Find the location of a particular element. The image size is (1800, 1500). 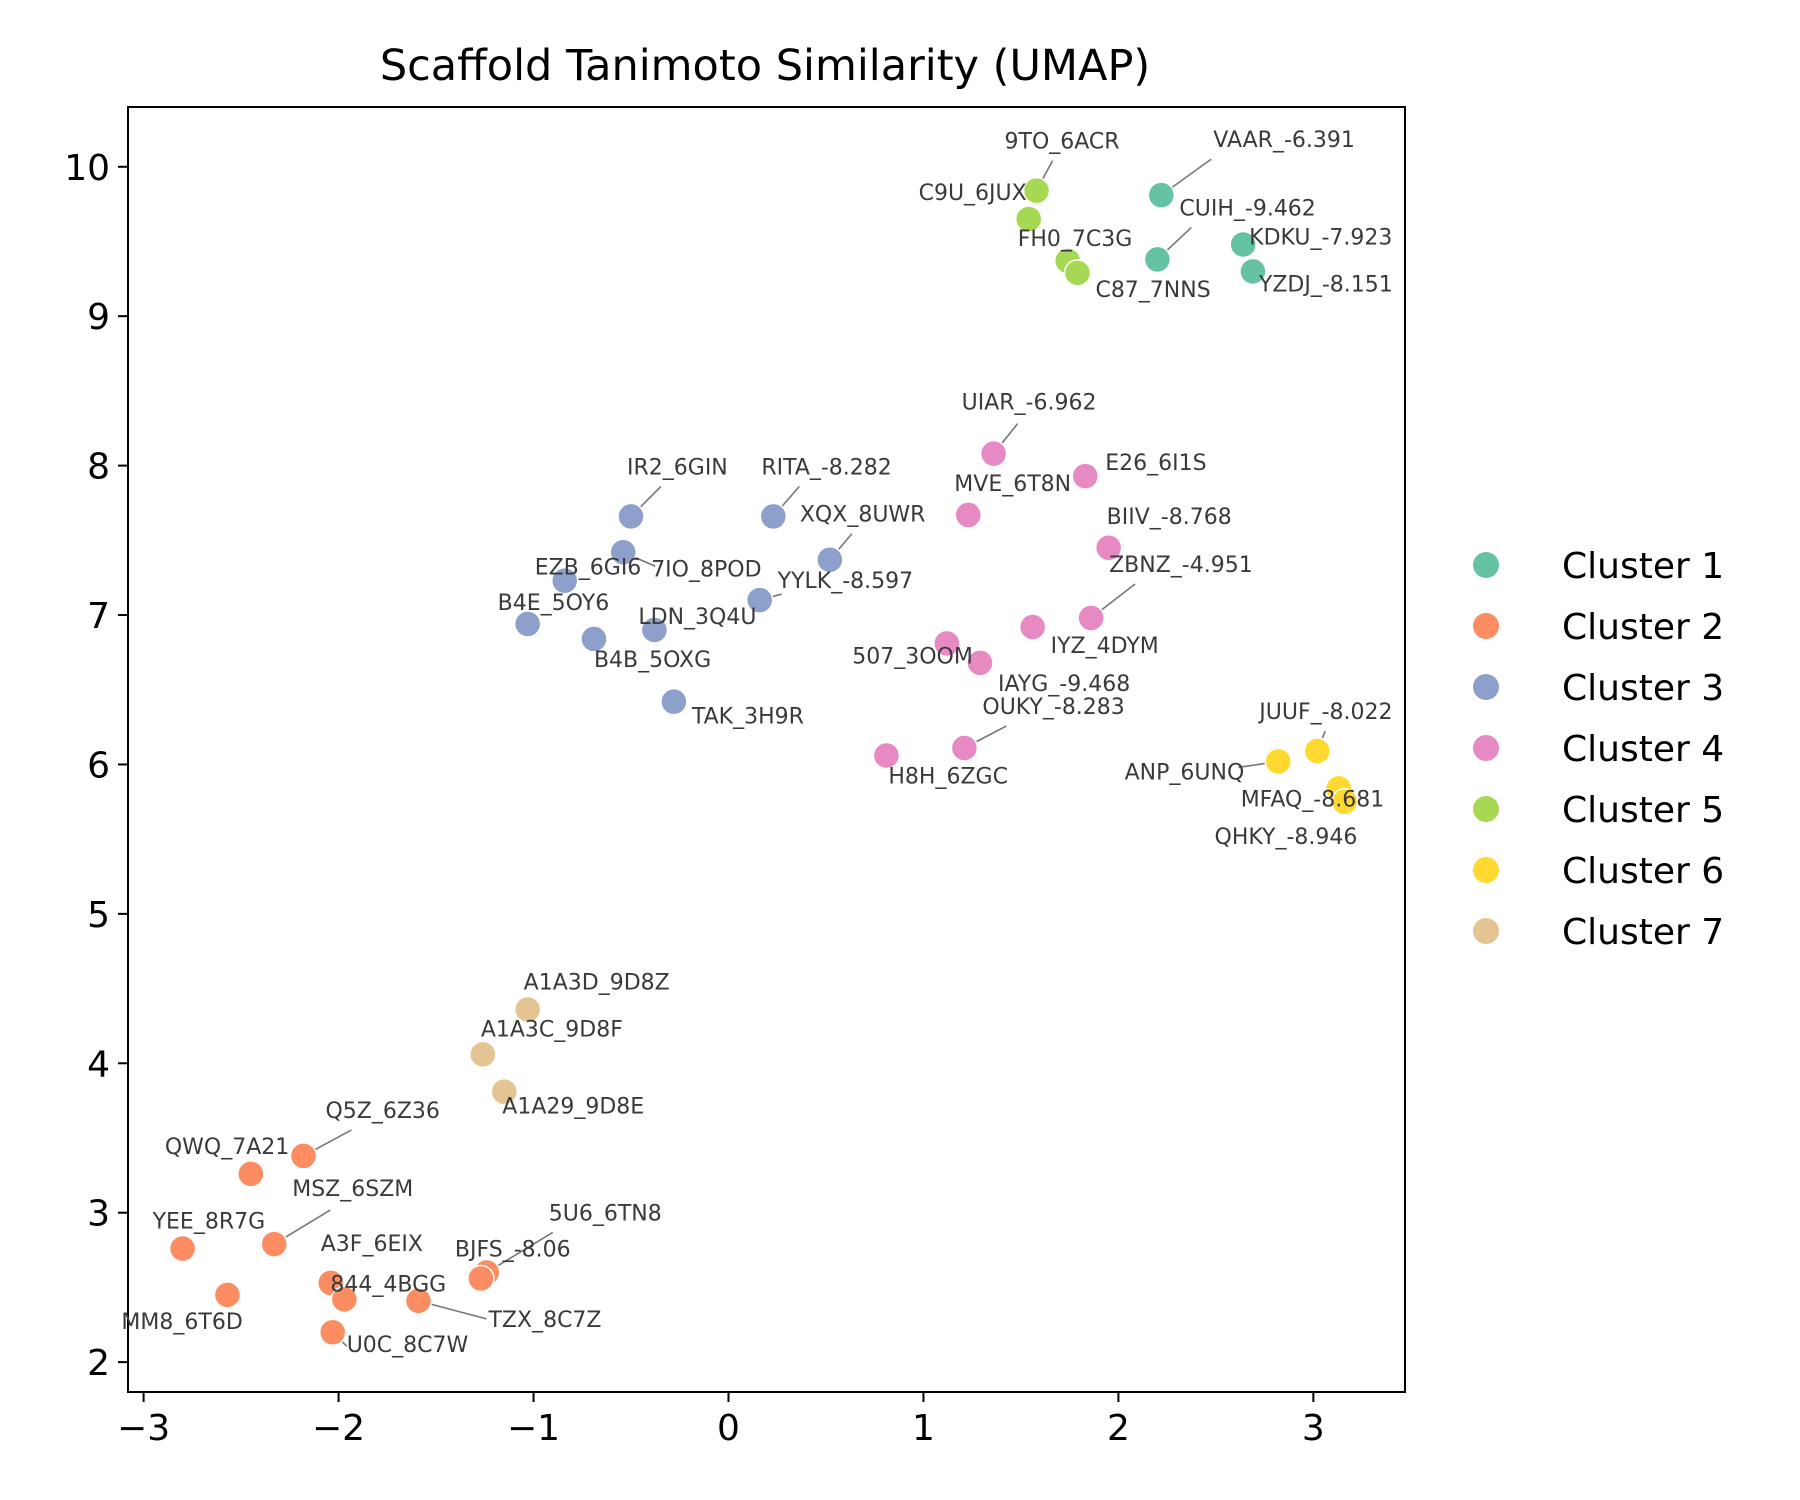

point-label: OUKY_-8.283 is located at coordinates (1053, 707).